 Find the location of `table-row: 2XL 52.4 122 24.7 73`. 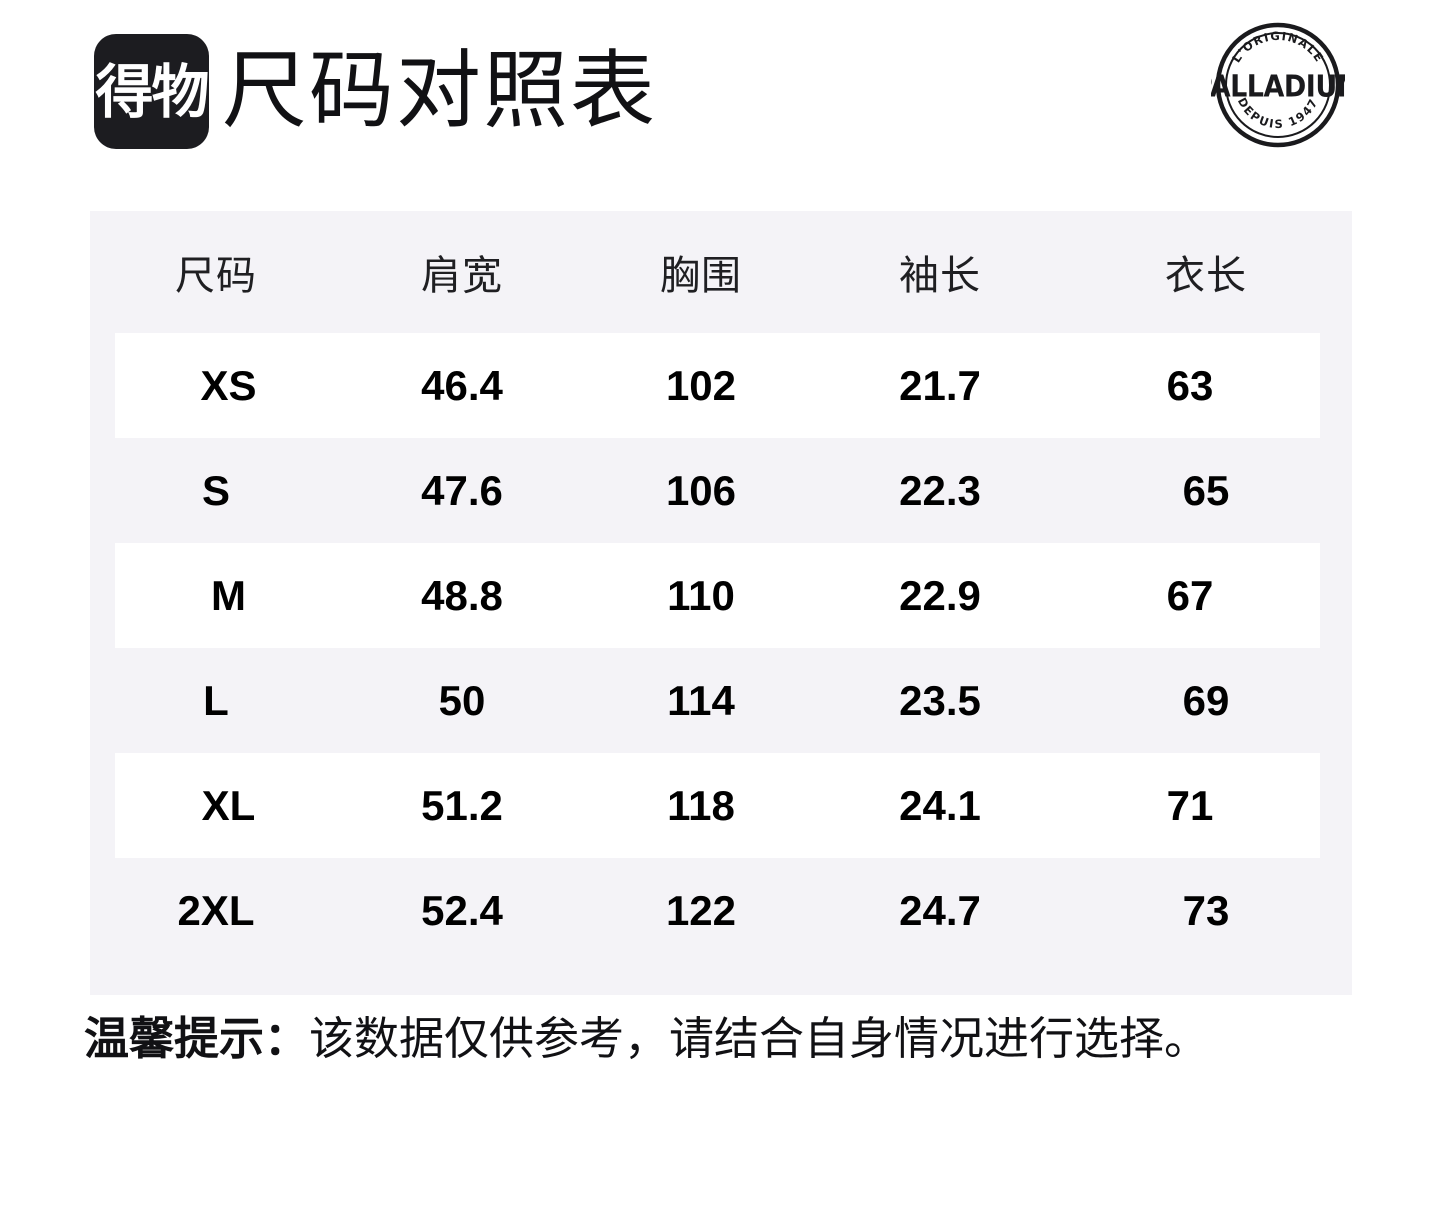

table-row: 2XL 52.4 122 24.7 73 is located at coordinates (721, 910).